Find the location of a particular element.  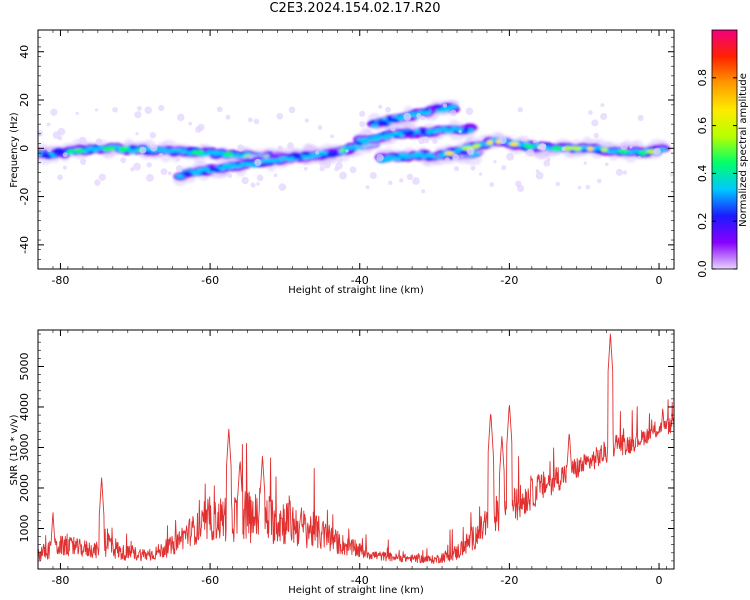

colorbar-tick-label: 0.2 is located at coordinates (702, 221).